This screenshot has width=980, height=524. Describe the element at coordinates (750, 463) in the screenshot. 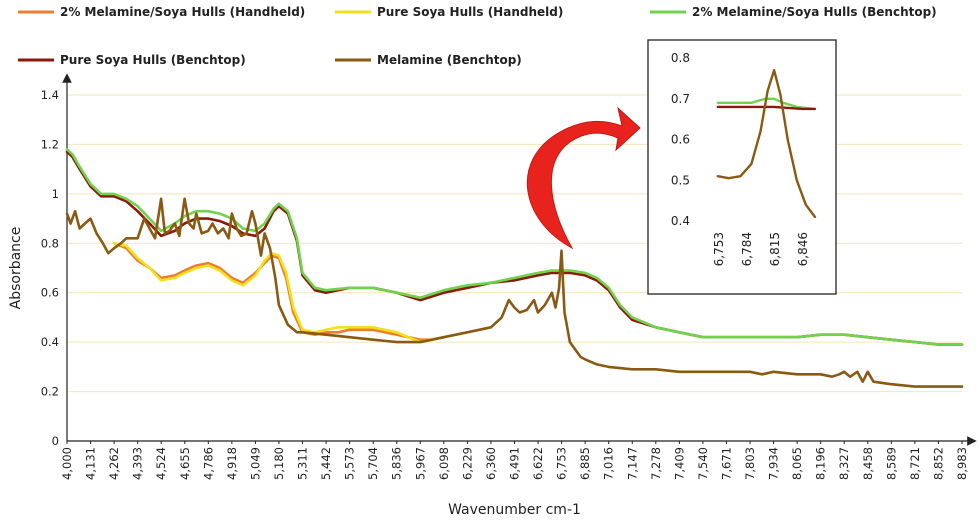

I see `x-tick-label: 7,803` at that location.